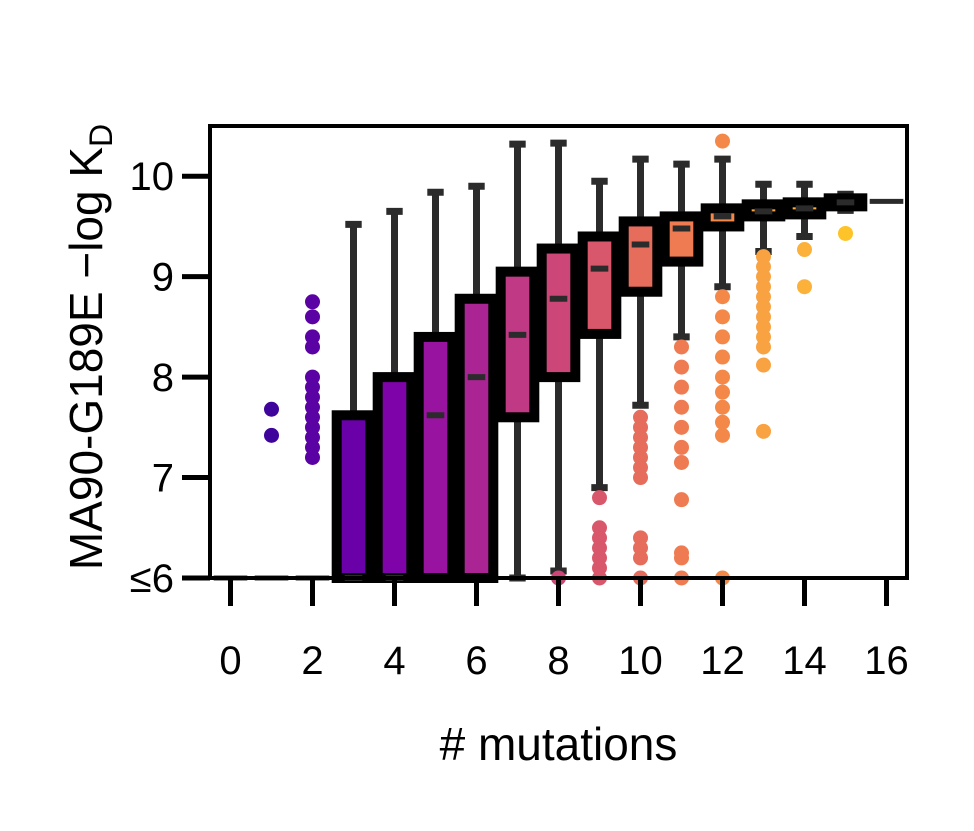 This screenshot has height=831, width=974. Describe the element at coordinates (163, 278) in the screenshot. I see `y-tick-label: 9` at that location.